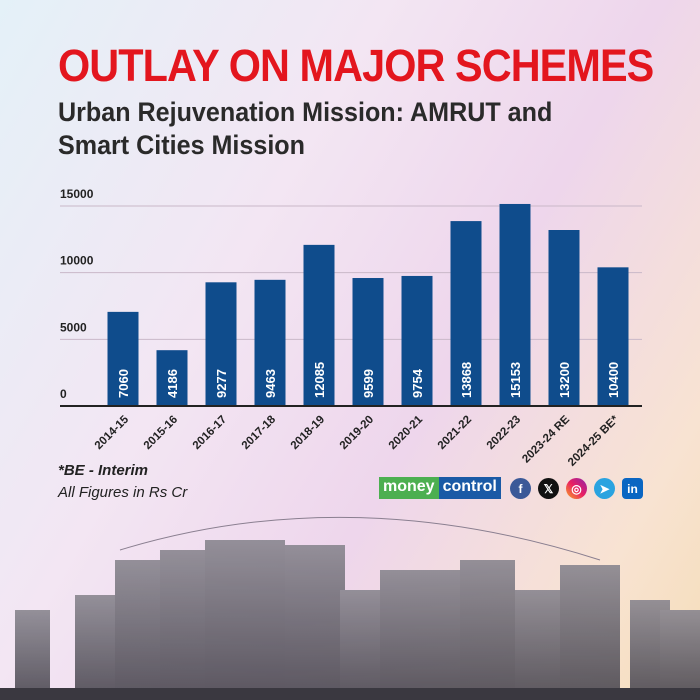 Image resolution: width=700 pixels, height=700 pixels. I want to click on bar-value-label: 13200, so click(564, 380).